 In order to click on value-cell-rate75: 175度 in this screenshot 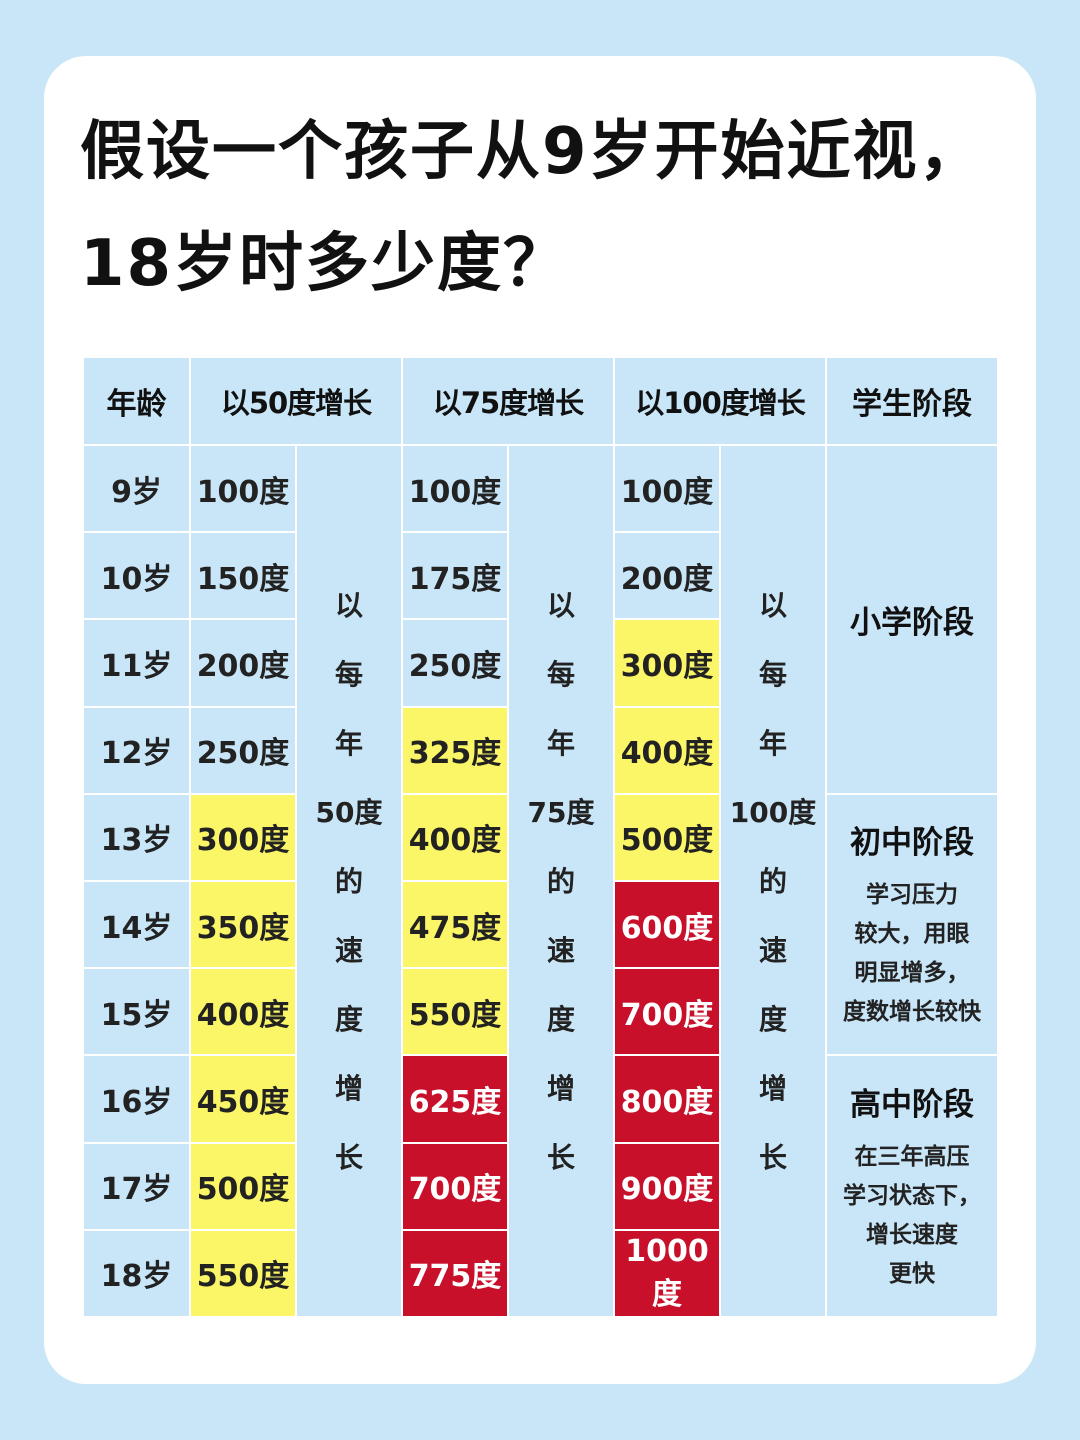, I will do `click(455, 576)`.